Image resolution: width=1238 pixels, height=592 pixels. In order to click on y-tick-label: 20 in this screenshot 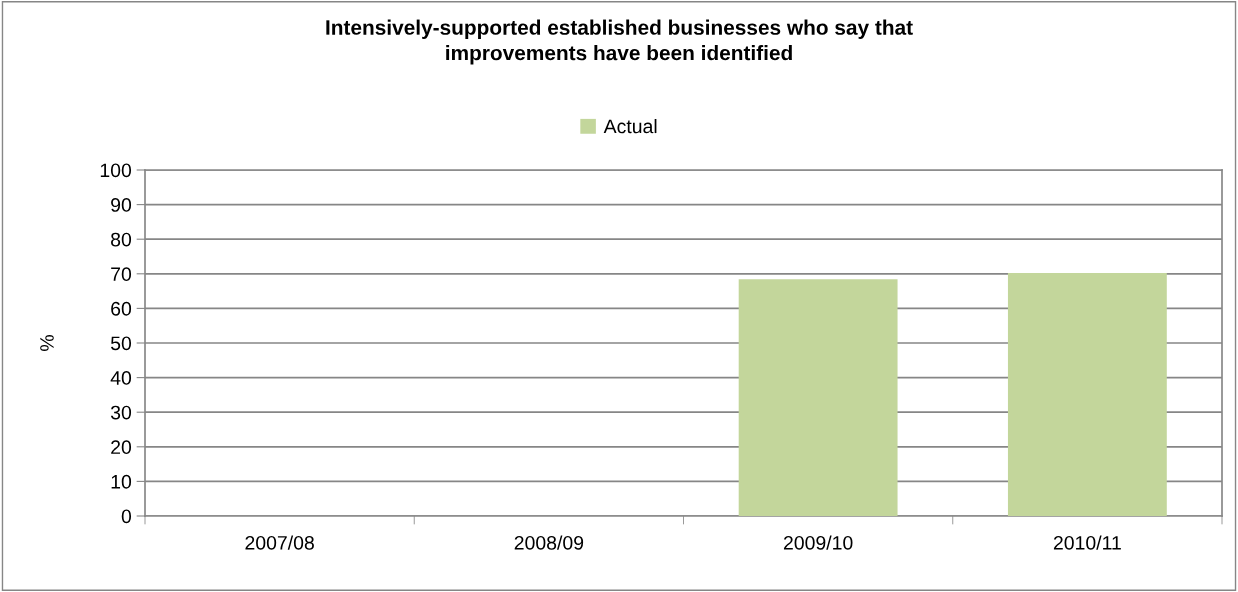, I will do `click(121, 447)`.